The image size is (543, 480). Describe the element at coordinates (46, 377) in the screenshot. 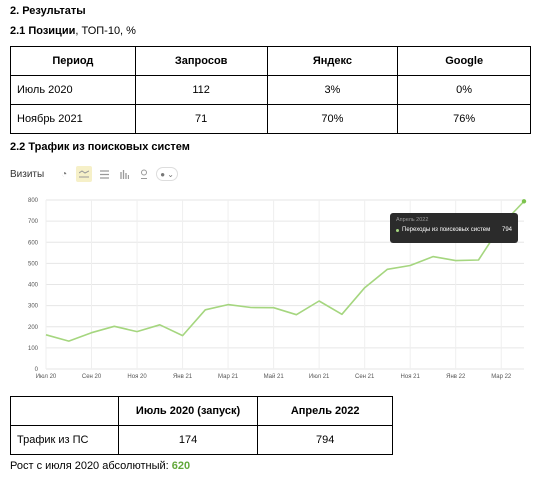

I see `x-tick-label: Июл 20` at that location.